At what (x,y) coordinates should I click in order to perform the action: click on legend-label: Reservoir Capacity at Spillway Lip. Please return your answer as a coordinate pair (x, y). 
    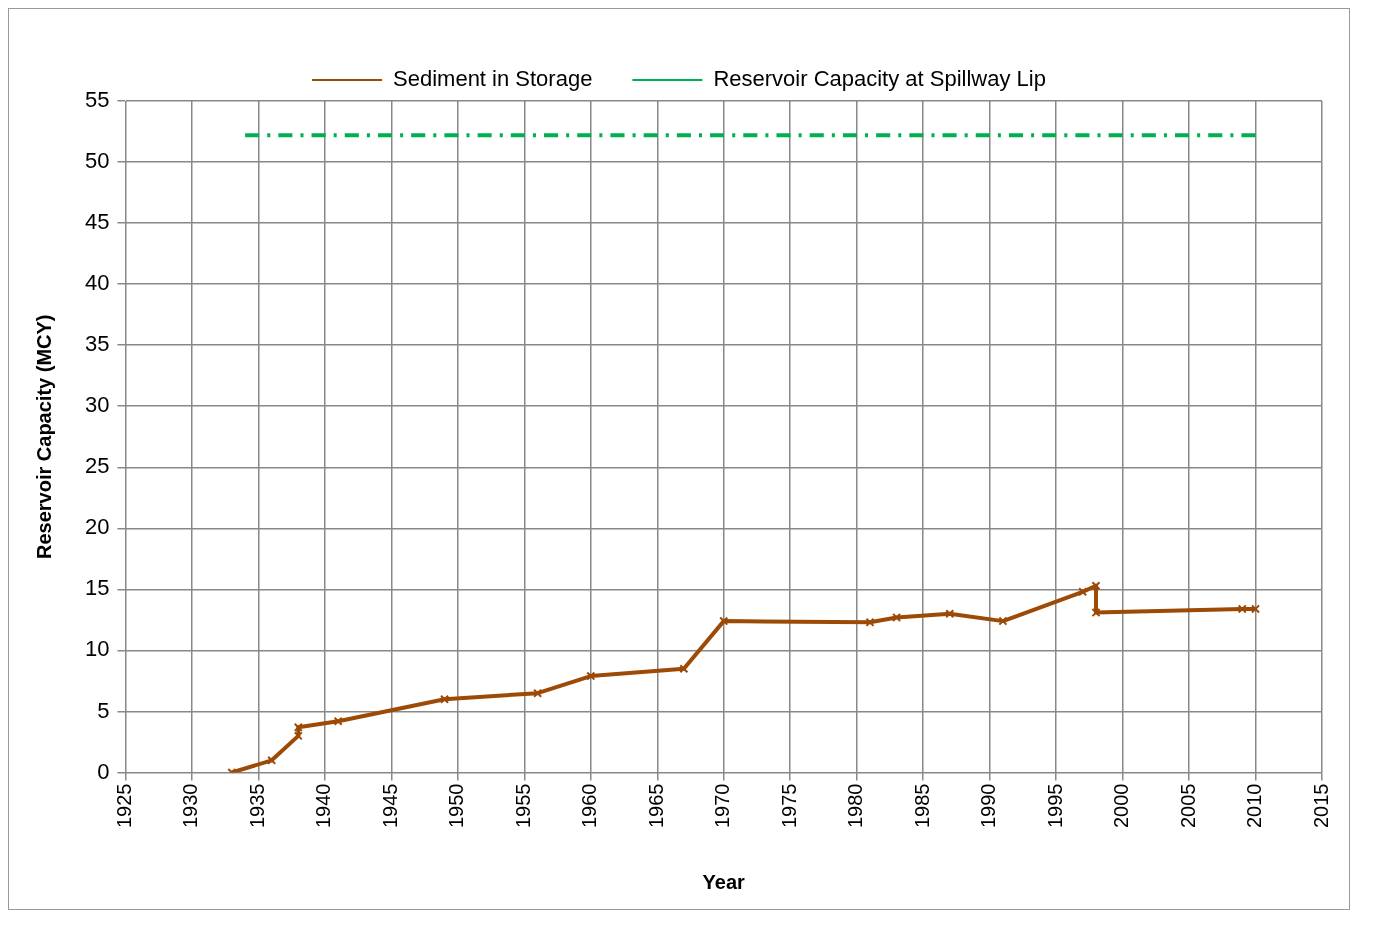
    Looking at the image, I should click on (879, 79).